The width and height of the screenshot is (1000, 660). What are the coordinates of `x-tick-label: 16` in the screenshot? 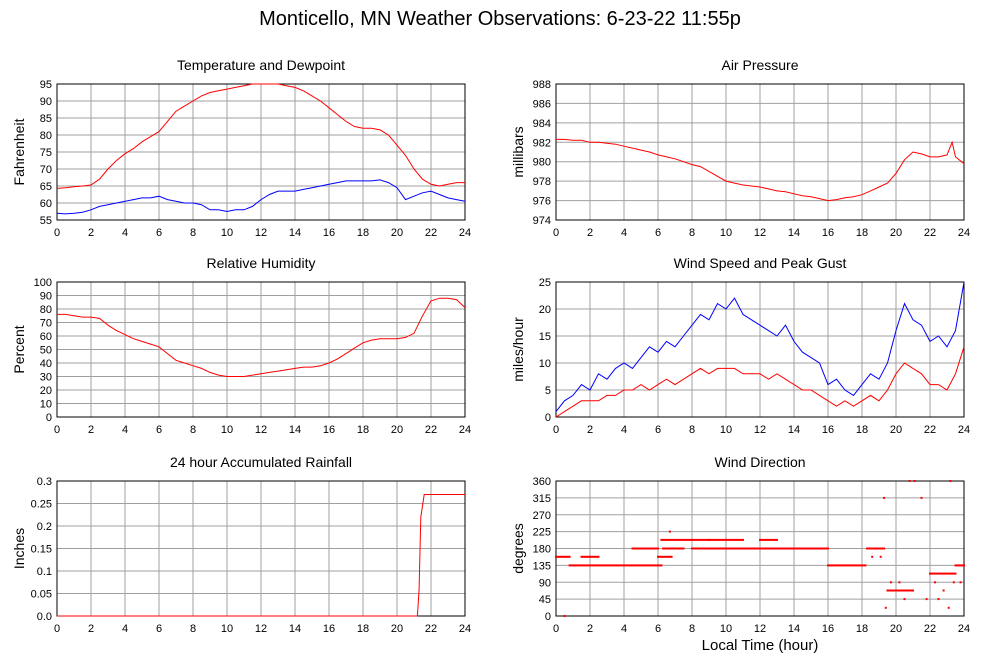 It's located at (828, 629).